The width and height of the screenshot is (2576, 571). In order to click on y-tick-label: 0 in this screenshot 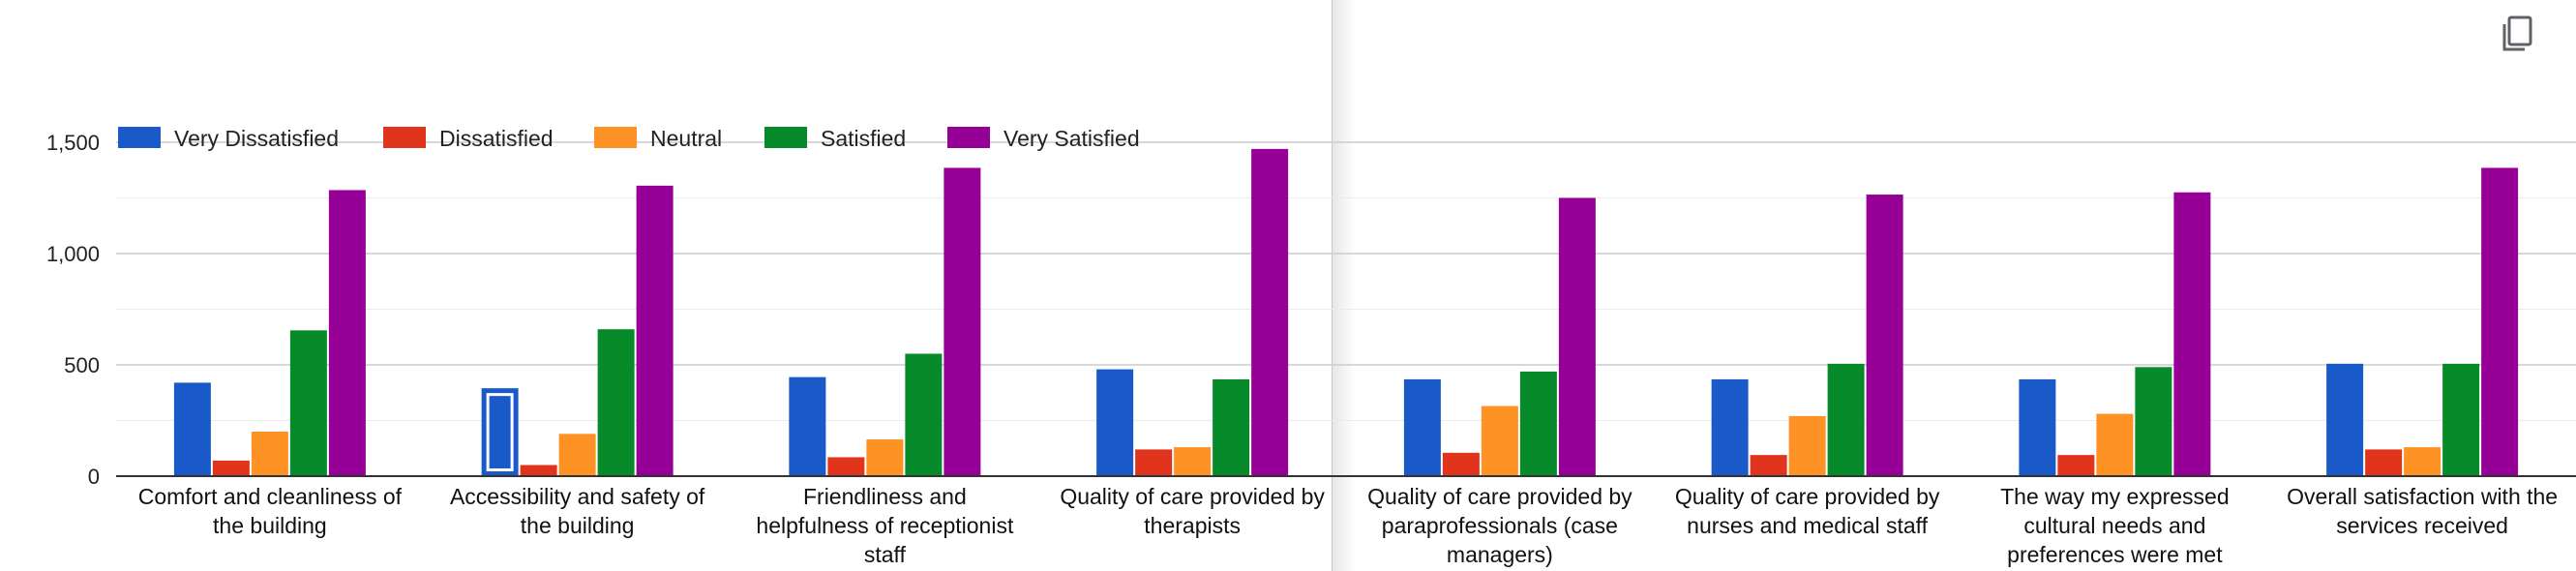, I will do `click(94, 477)`.